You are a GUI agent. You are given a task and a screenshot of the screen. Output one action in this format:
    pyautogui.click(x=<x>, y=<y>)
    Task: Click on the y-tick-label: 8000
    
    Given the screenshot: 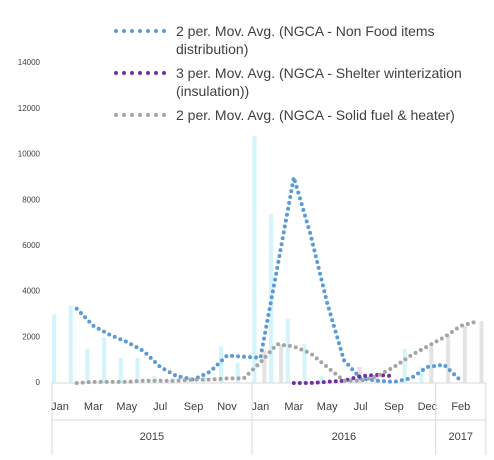 What is the action you would take?
    pyautogui.click(x=31, y=199)
    